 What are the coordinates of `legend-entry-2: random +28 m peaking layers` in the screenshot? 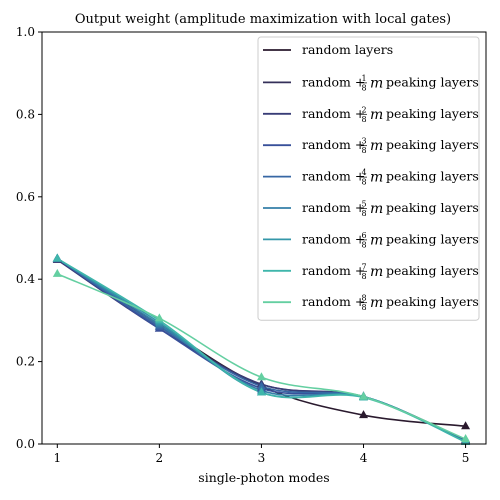 It's located at (371, 114).